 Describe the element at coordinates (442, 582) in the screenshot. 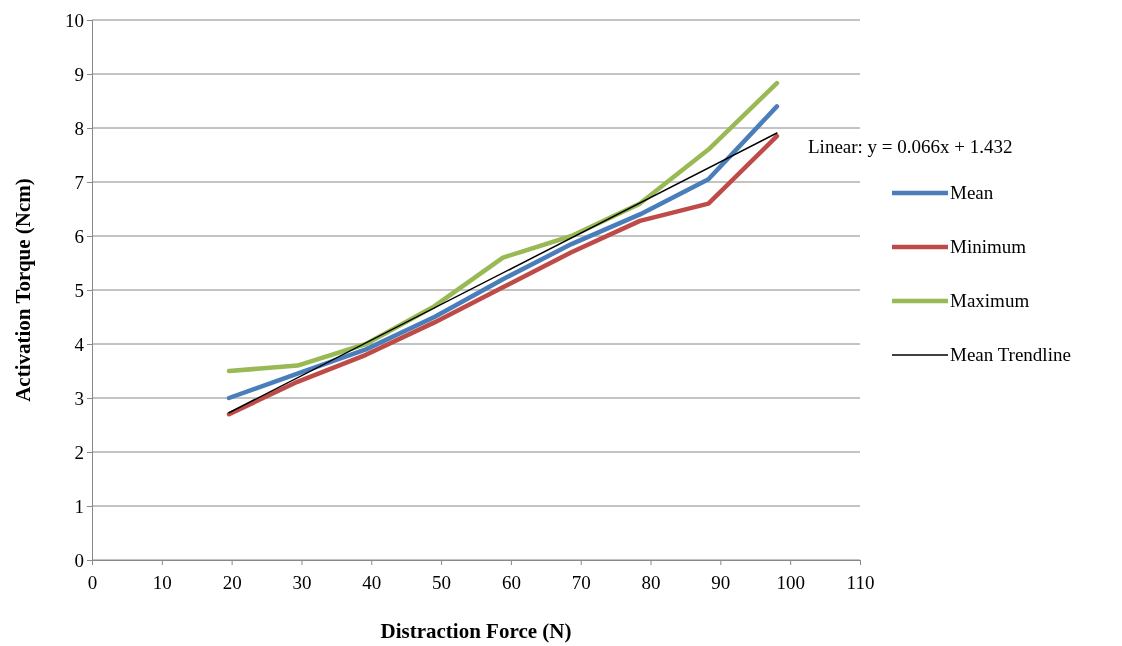

I see `x-tick-label: 50` at that location.